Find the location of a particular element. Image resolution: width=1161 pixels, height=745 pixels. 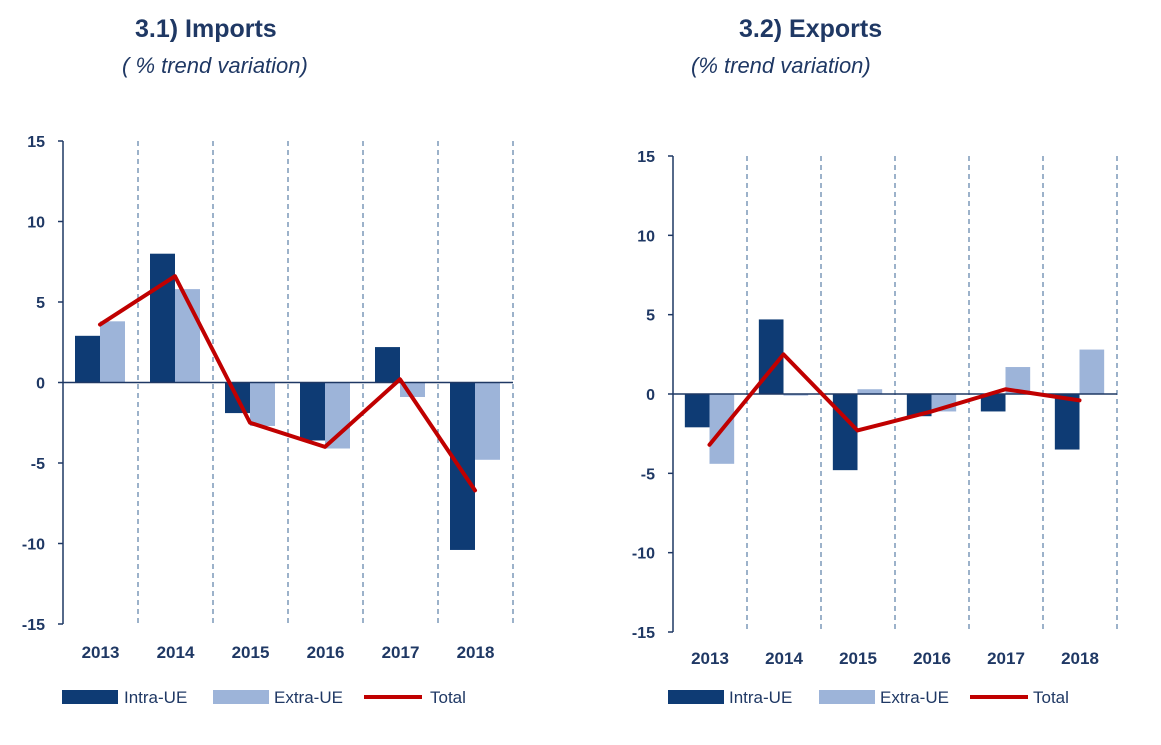

chart-title: 3.1) Imports is located at coordinates (206, 29).